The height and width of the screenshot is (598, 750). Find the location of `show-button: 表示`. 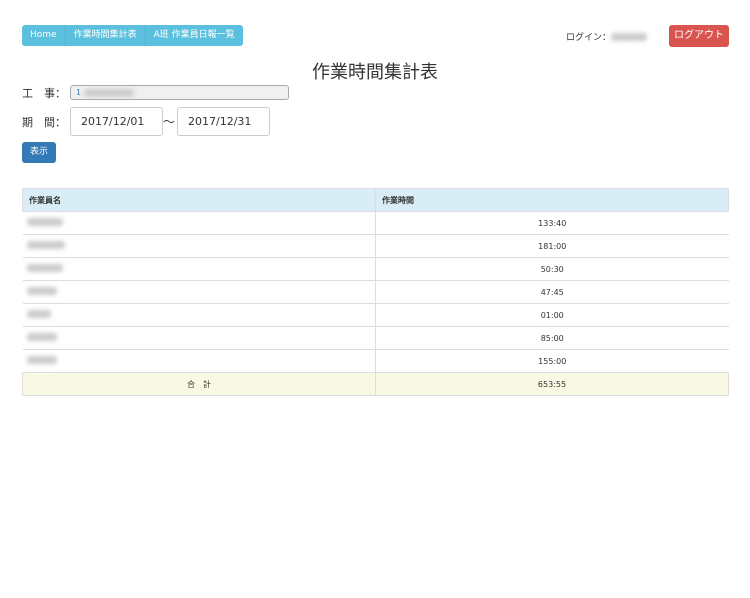

show-button: 表示 is located at coordinates (39, 152).